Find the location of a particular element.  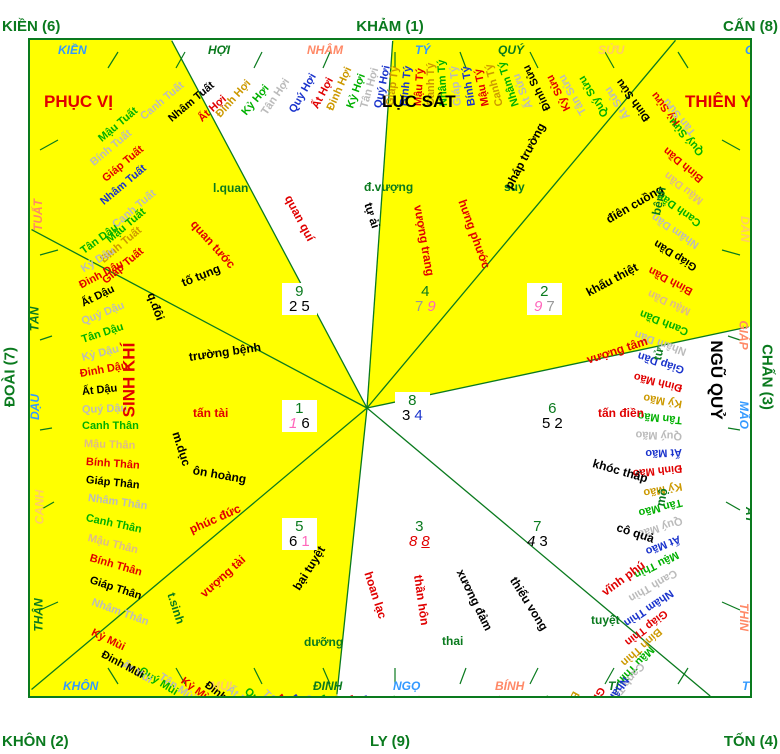

star-number-top: 8 is located at coordinates (412, 400).